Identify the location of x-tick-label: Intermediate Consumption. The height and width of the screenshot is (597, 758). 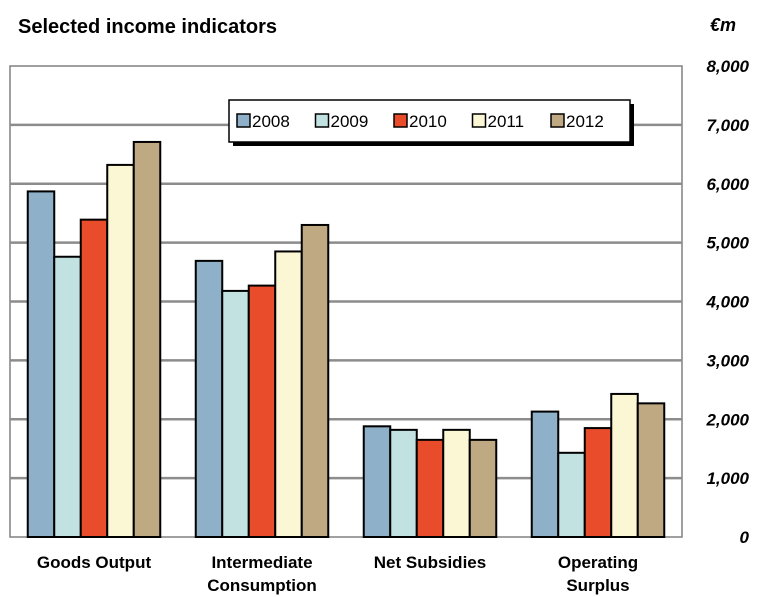
(262, 574).